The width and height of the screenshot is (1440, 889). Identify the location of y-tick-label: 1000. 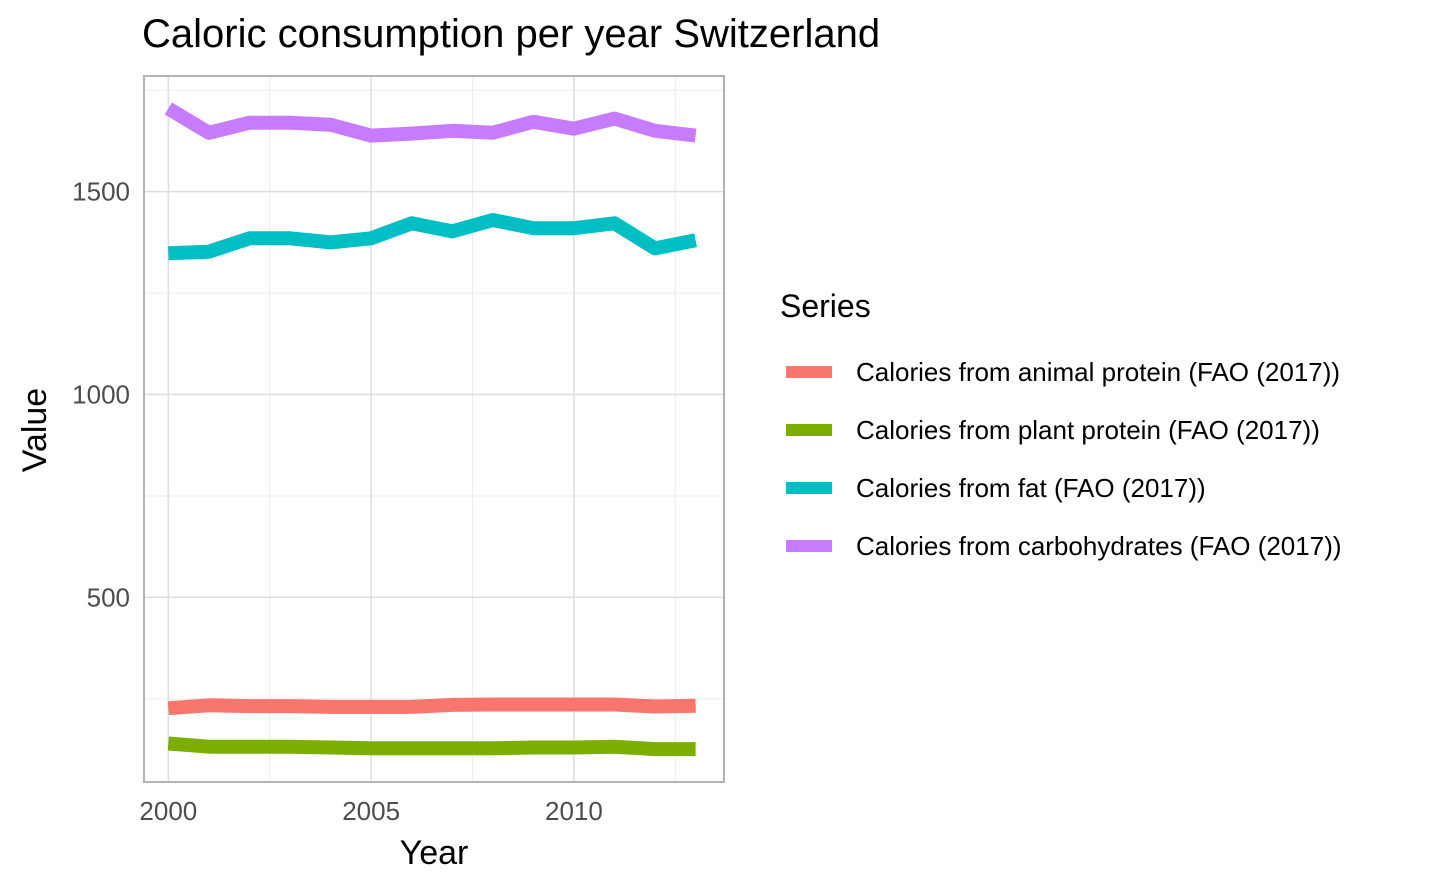
(101, 395).